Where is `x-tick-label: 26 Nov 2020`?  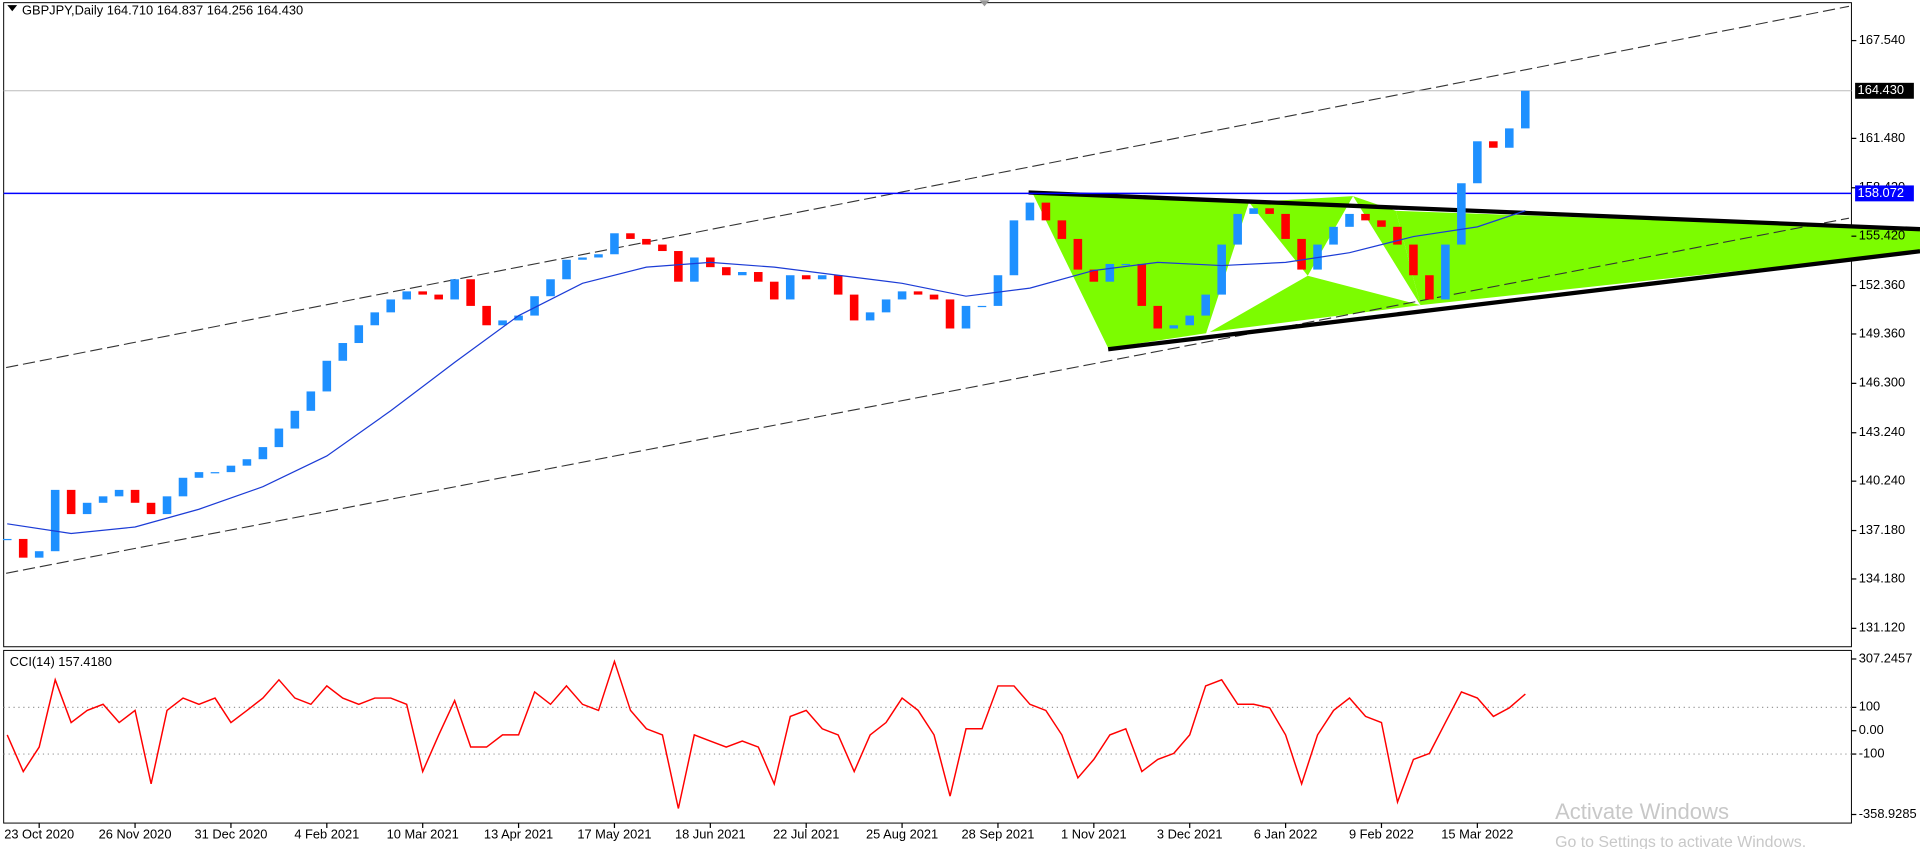
x-tick-label: 26 Nov 2020 is located at coordinates (135, 834).